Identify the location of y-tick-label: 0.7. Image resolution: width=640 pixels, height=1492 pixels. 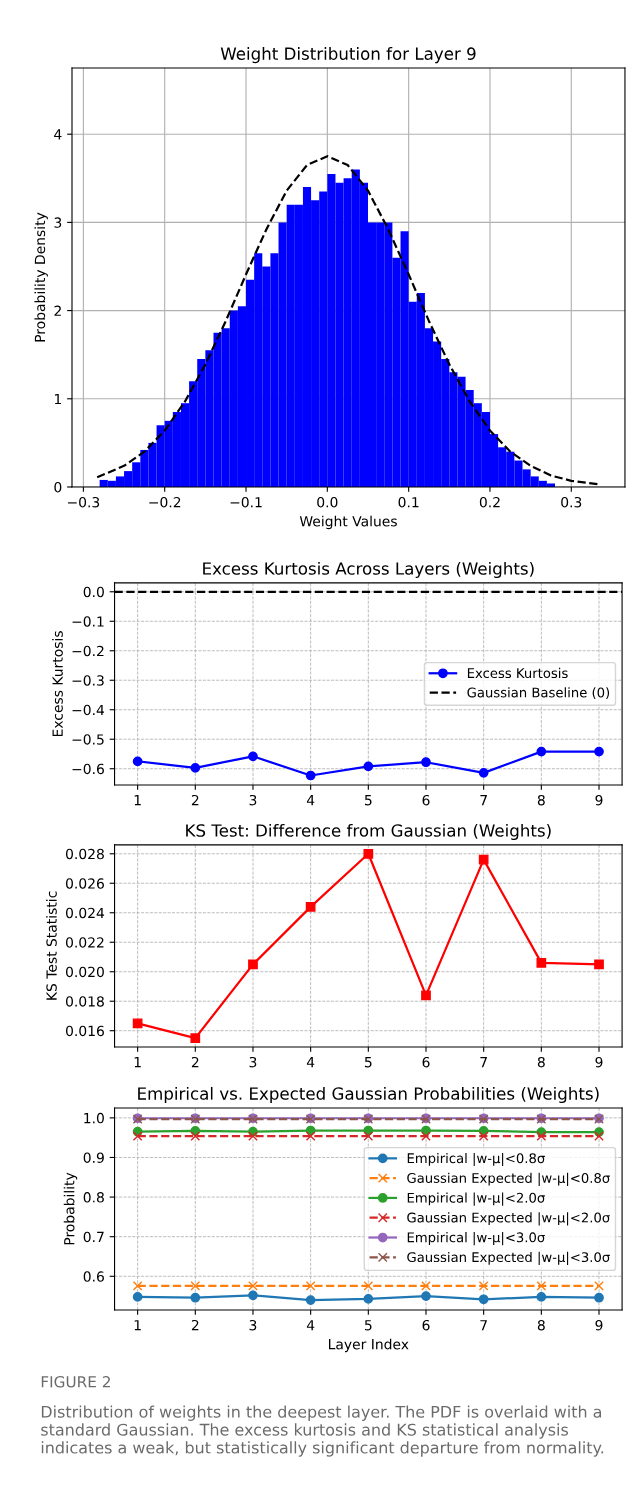
(93, 1237).